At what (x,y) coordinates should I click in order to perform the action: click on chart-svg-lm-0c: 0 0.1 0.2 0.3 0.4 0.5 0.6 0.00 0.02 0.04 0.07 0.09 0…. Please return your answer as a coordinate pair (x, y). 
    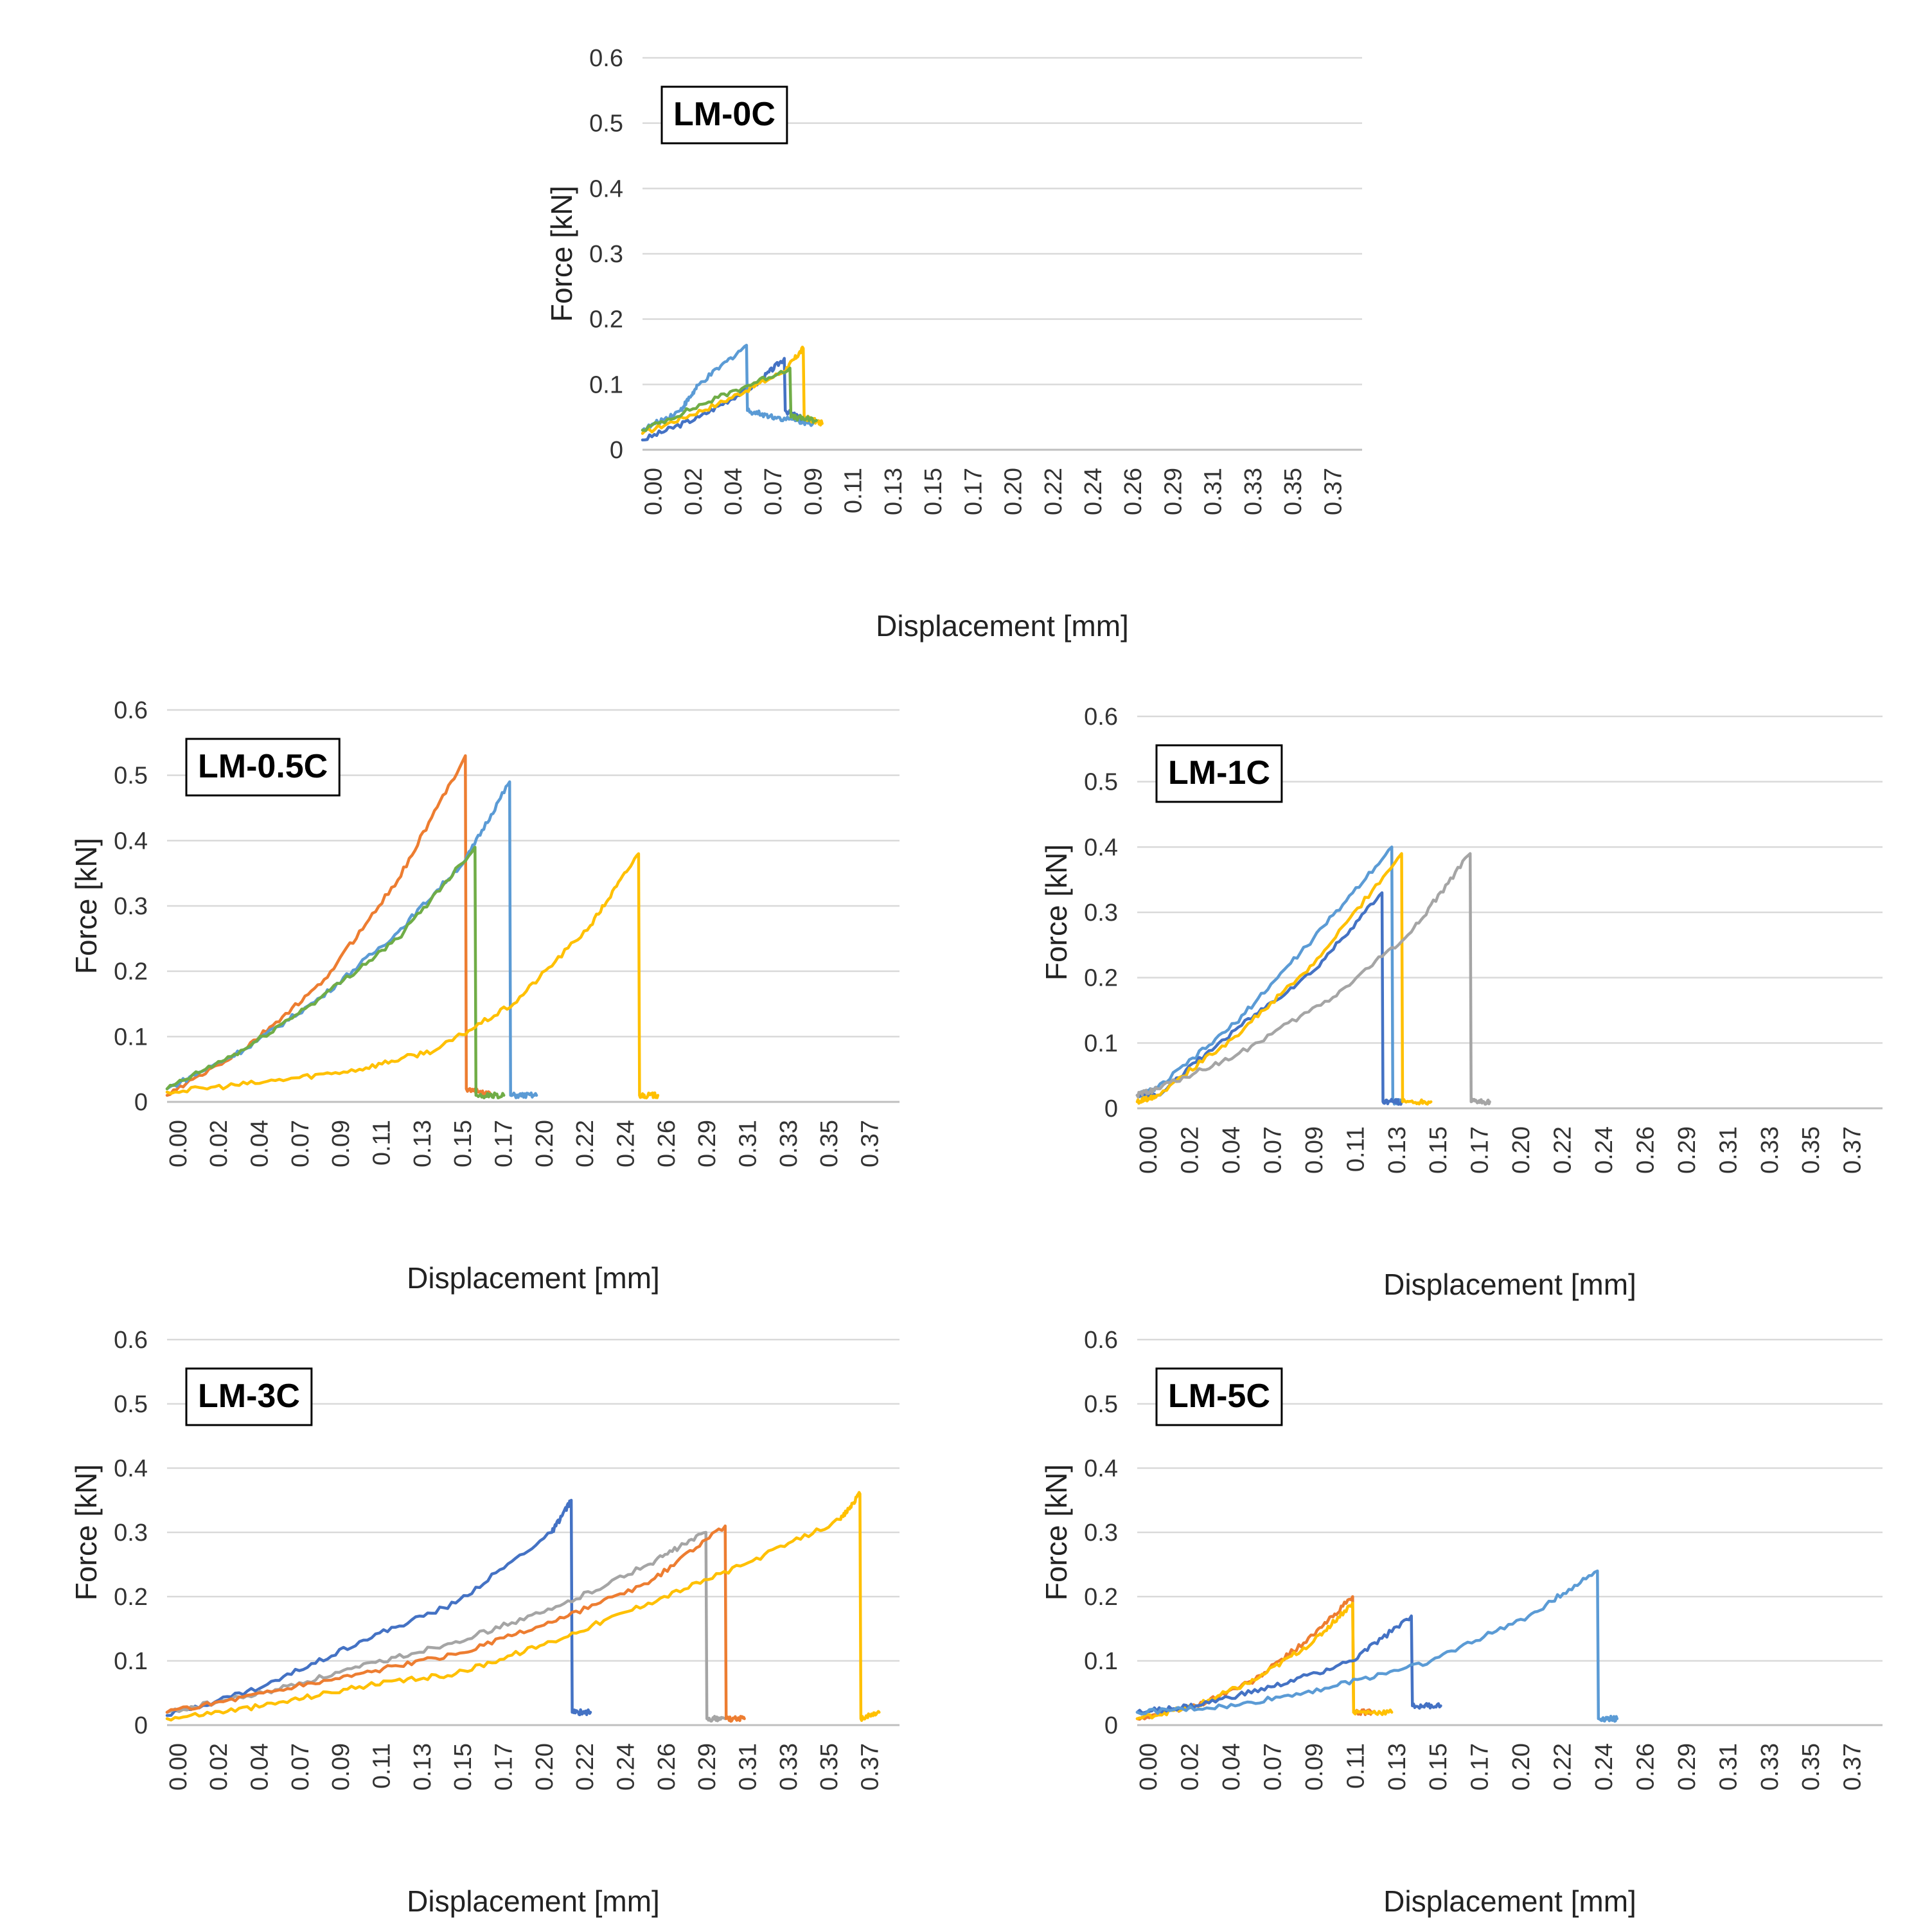
    Looking at the image, I should click on (954, 344).